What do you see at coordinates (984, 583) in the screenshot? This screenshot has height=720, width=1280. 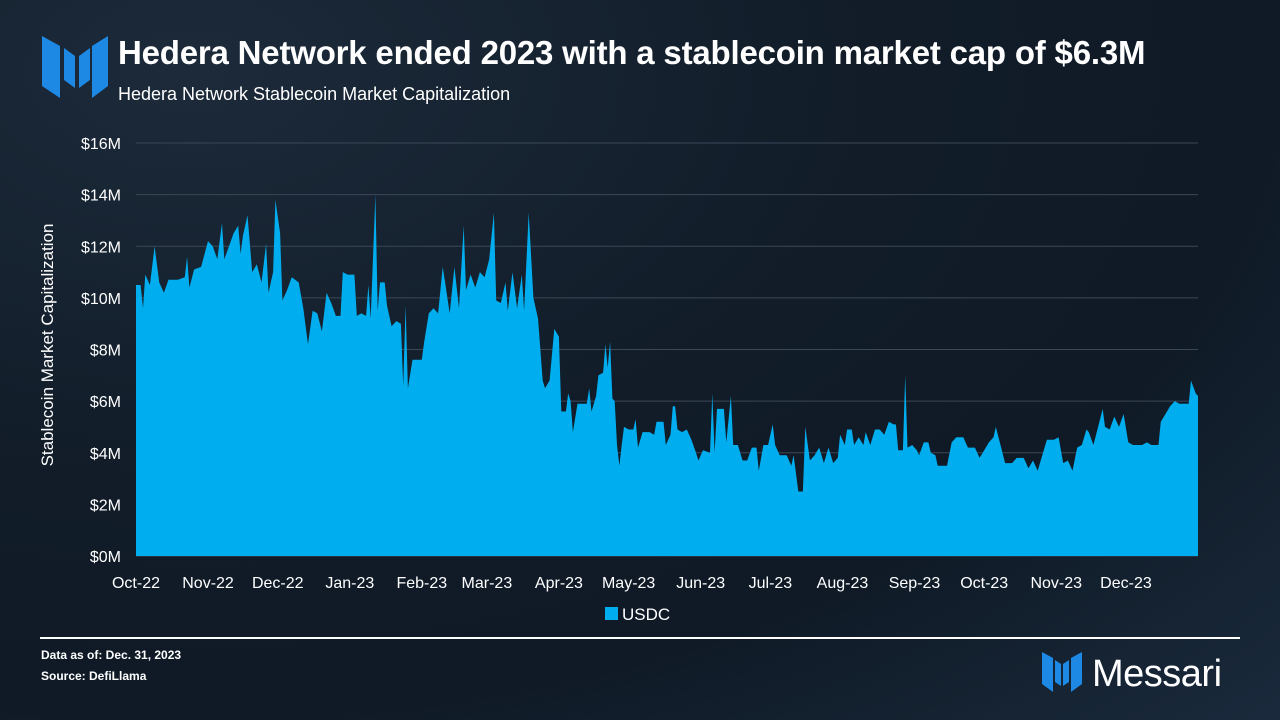 I see `x-tick-label: Oct-23` at bounding box center [984, 583].